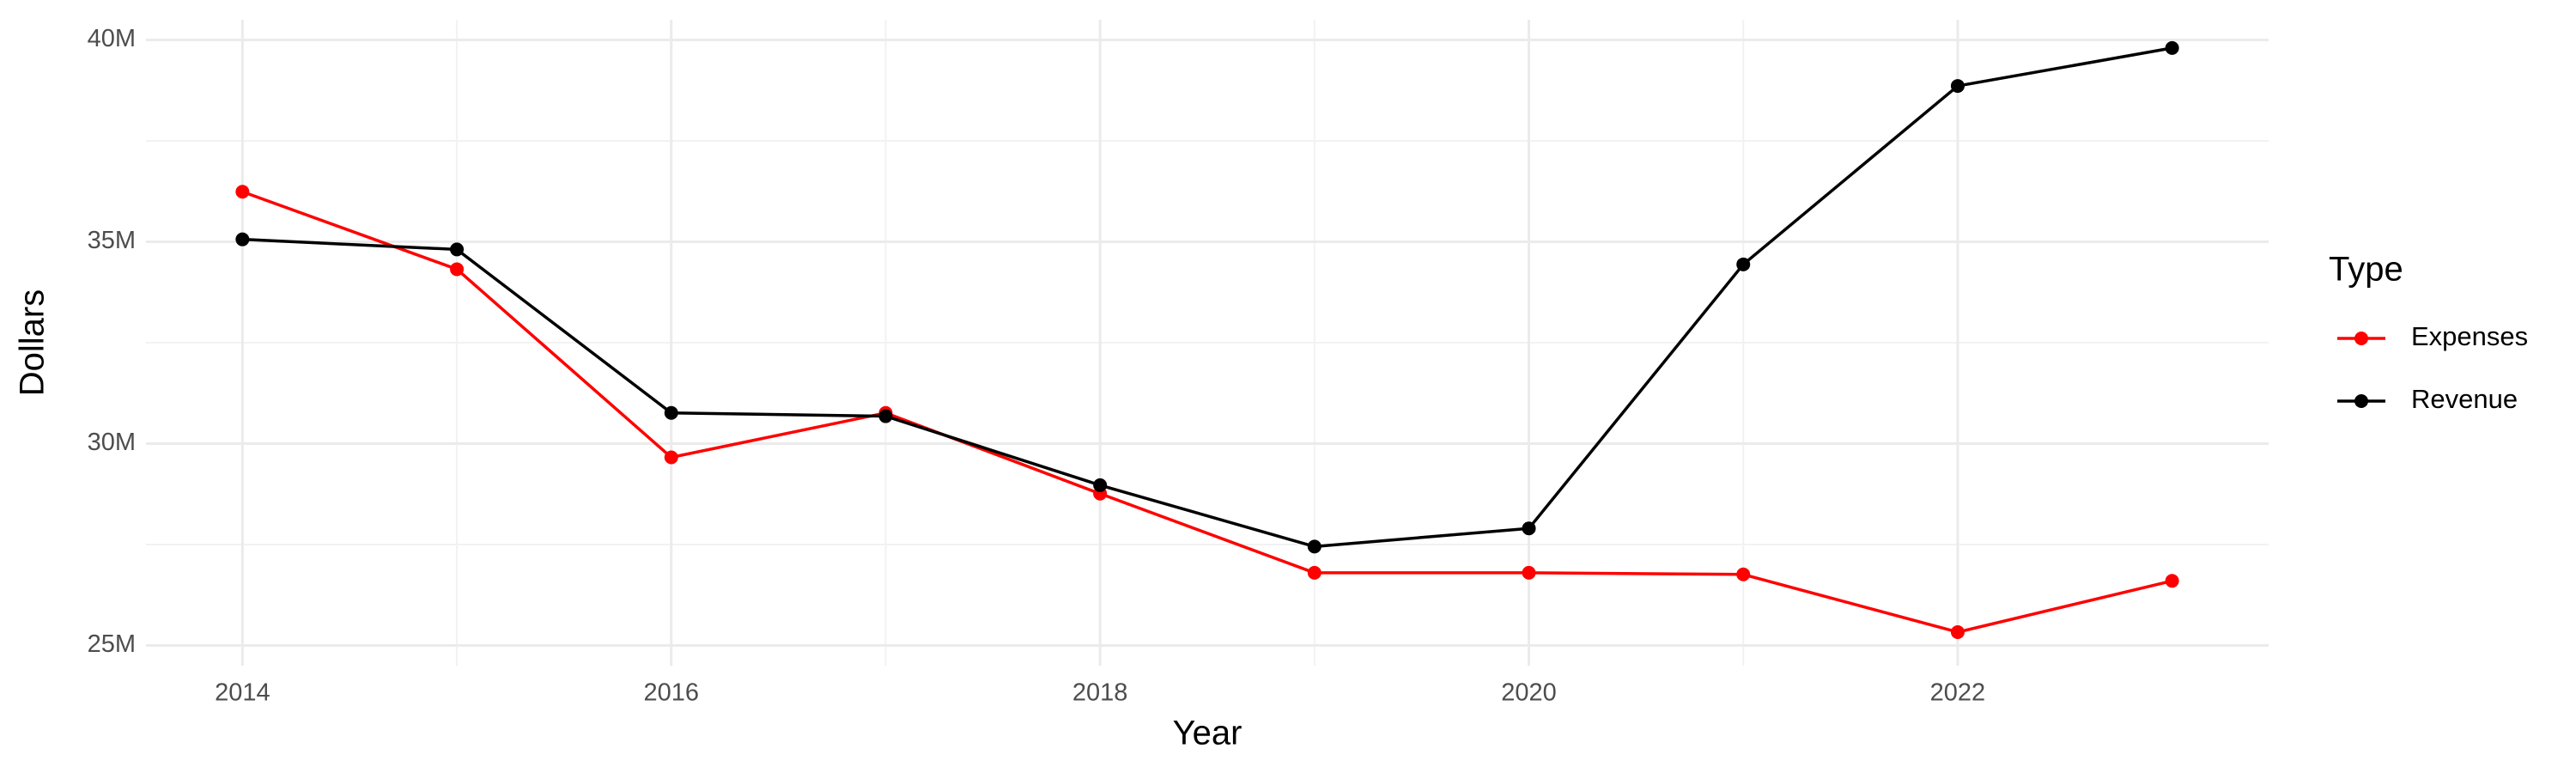 The width and height of the screenshot is (2576, 773). What do you see at coordinates (1958, 693) in the screenshot?
I see `x-tick-label: 2022` at bounding box center [1958, 693].